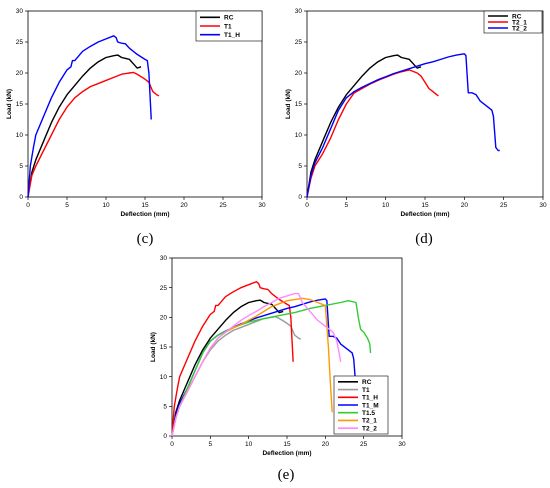 The width and height of the screenshot is (550, 488). Describe the element at coordinates (286, 475) in the screenshot. I see `panel-label: (e)` at that location.